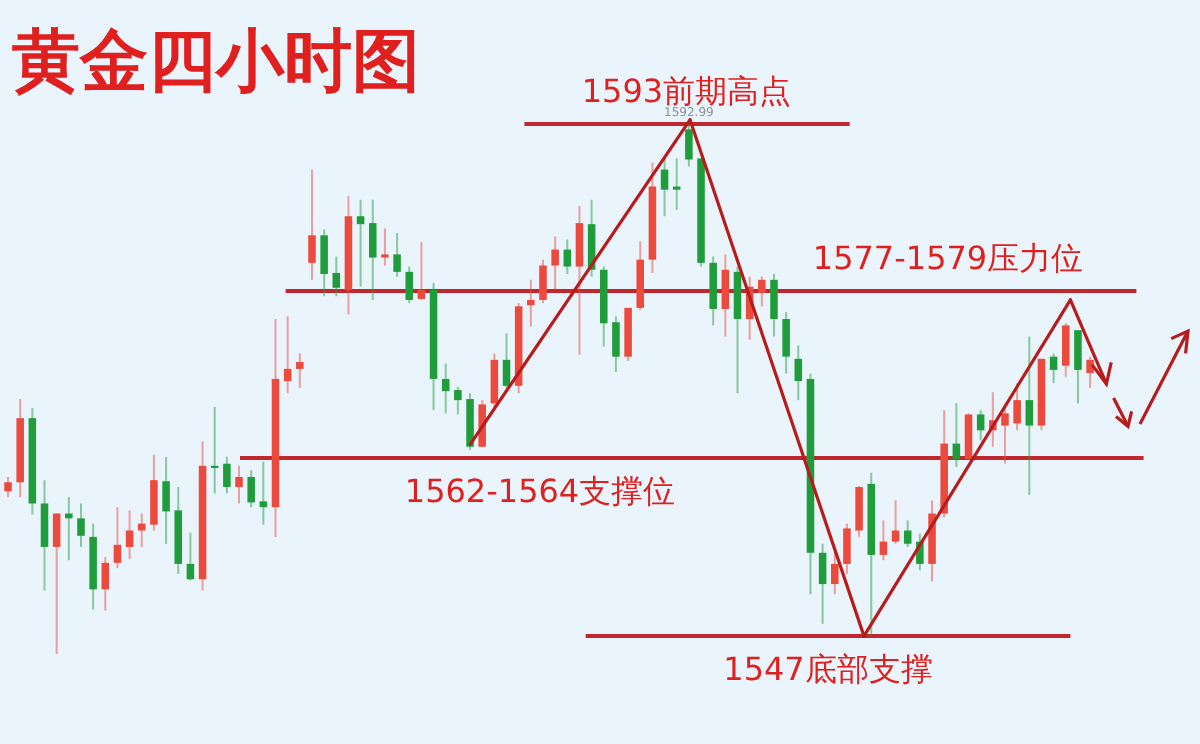 The image size is (1200, 744). I want to click on ref-line-label: 1547底部支撑, so click(828, 668).